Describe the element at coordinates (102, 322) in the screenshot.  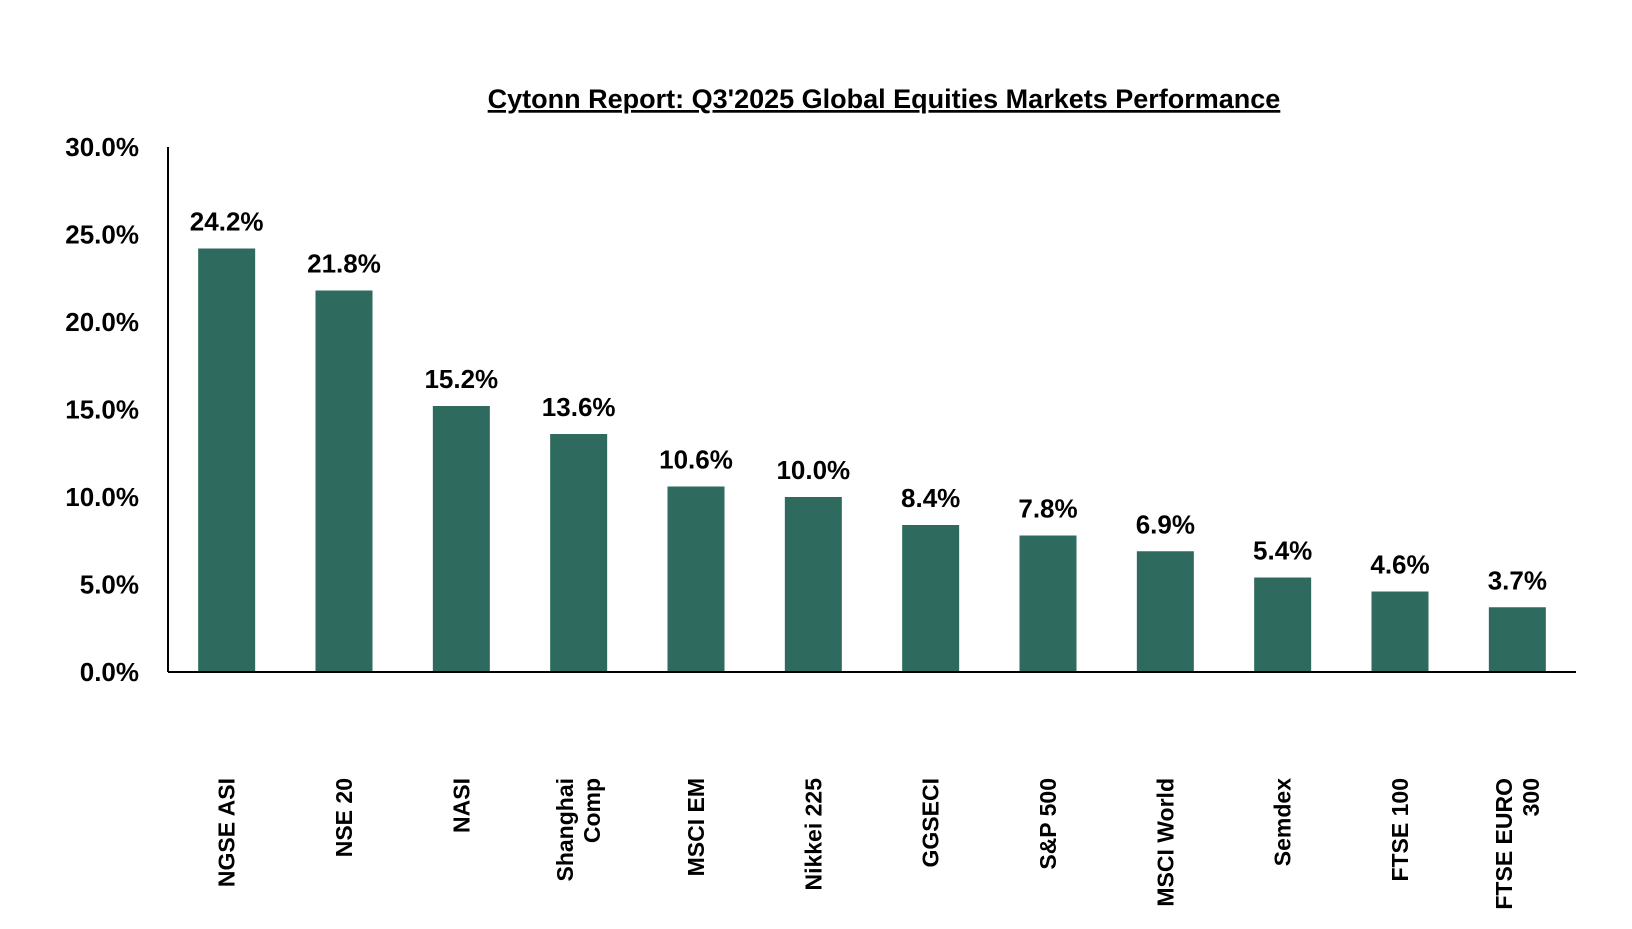
I see `y-tick-label: 20.0%` at that location.